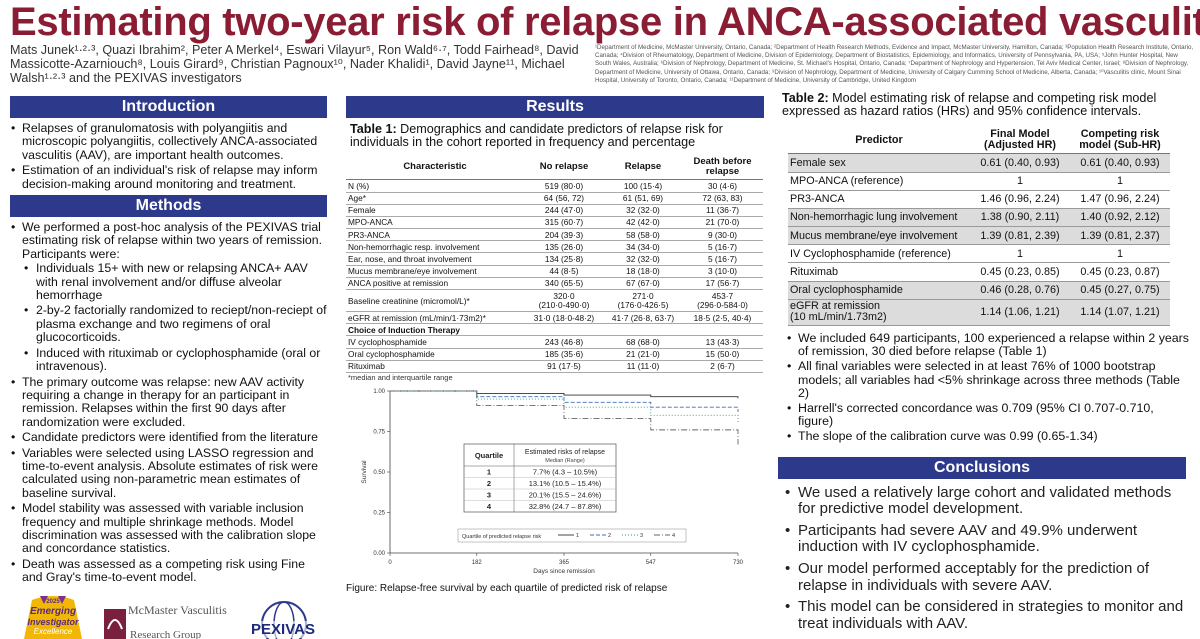 Image resolution: width=1200 pixels, height=639 pixels. I want to click on table-cell: 0.45 (0.23, 0.87), so click(1120, 272).